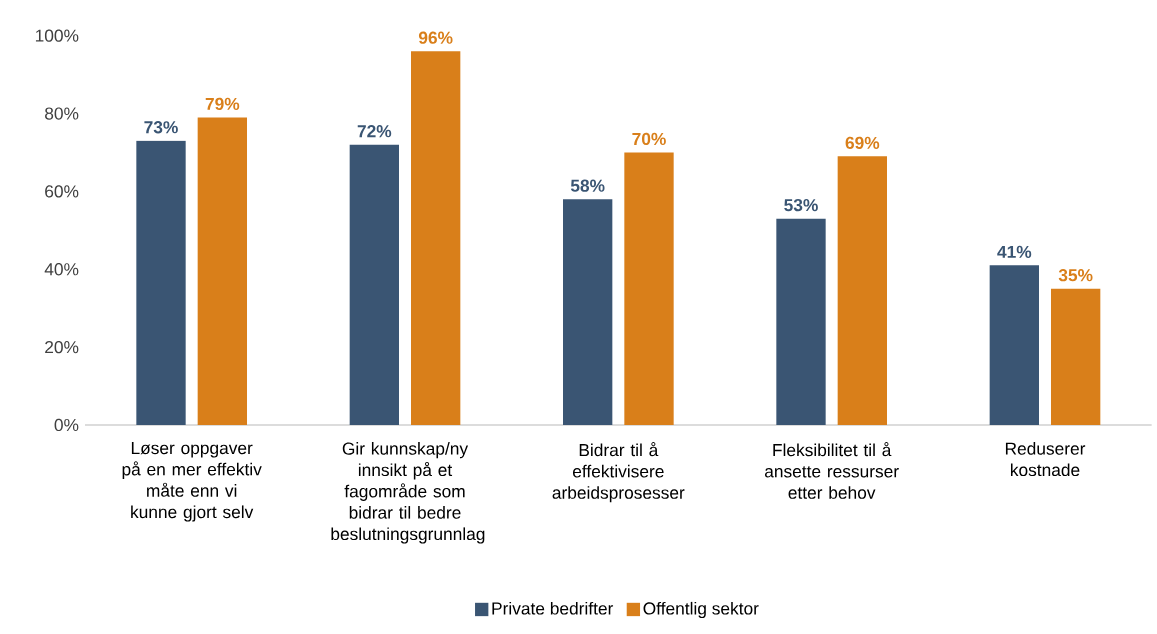 The image size is (1157, 634). Describe the element at coordinates (701, 610) in the screenshot. I see `legend-label: Offentlig sektor` at that location.